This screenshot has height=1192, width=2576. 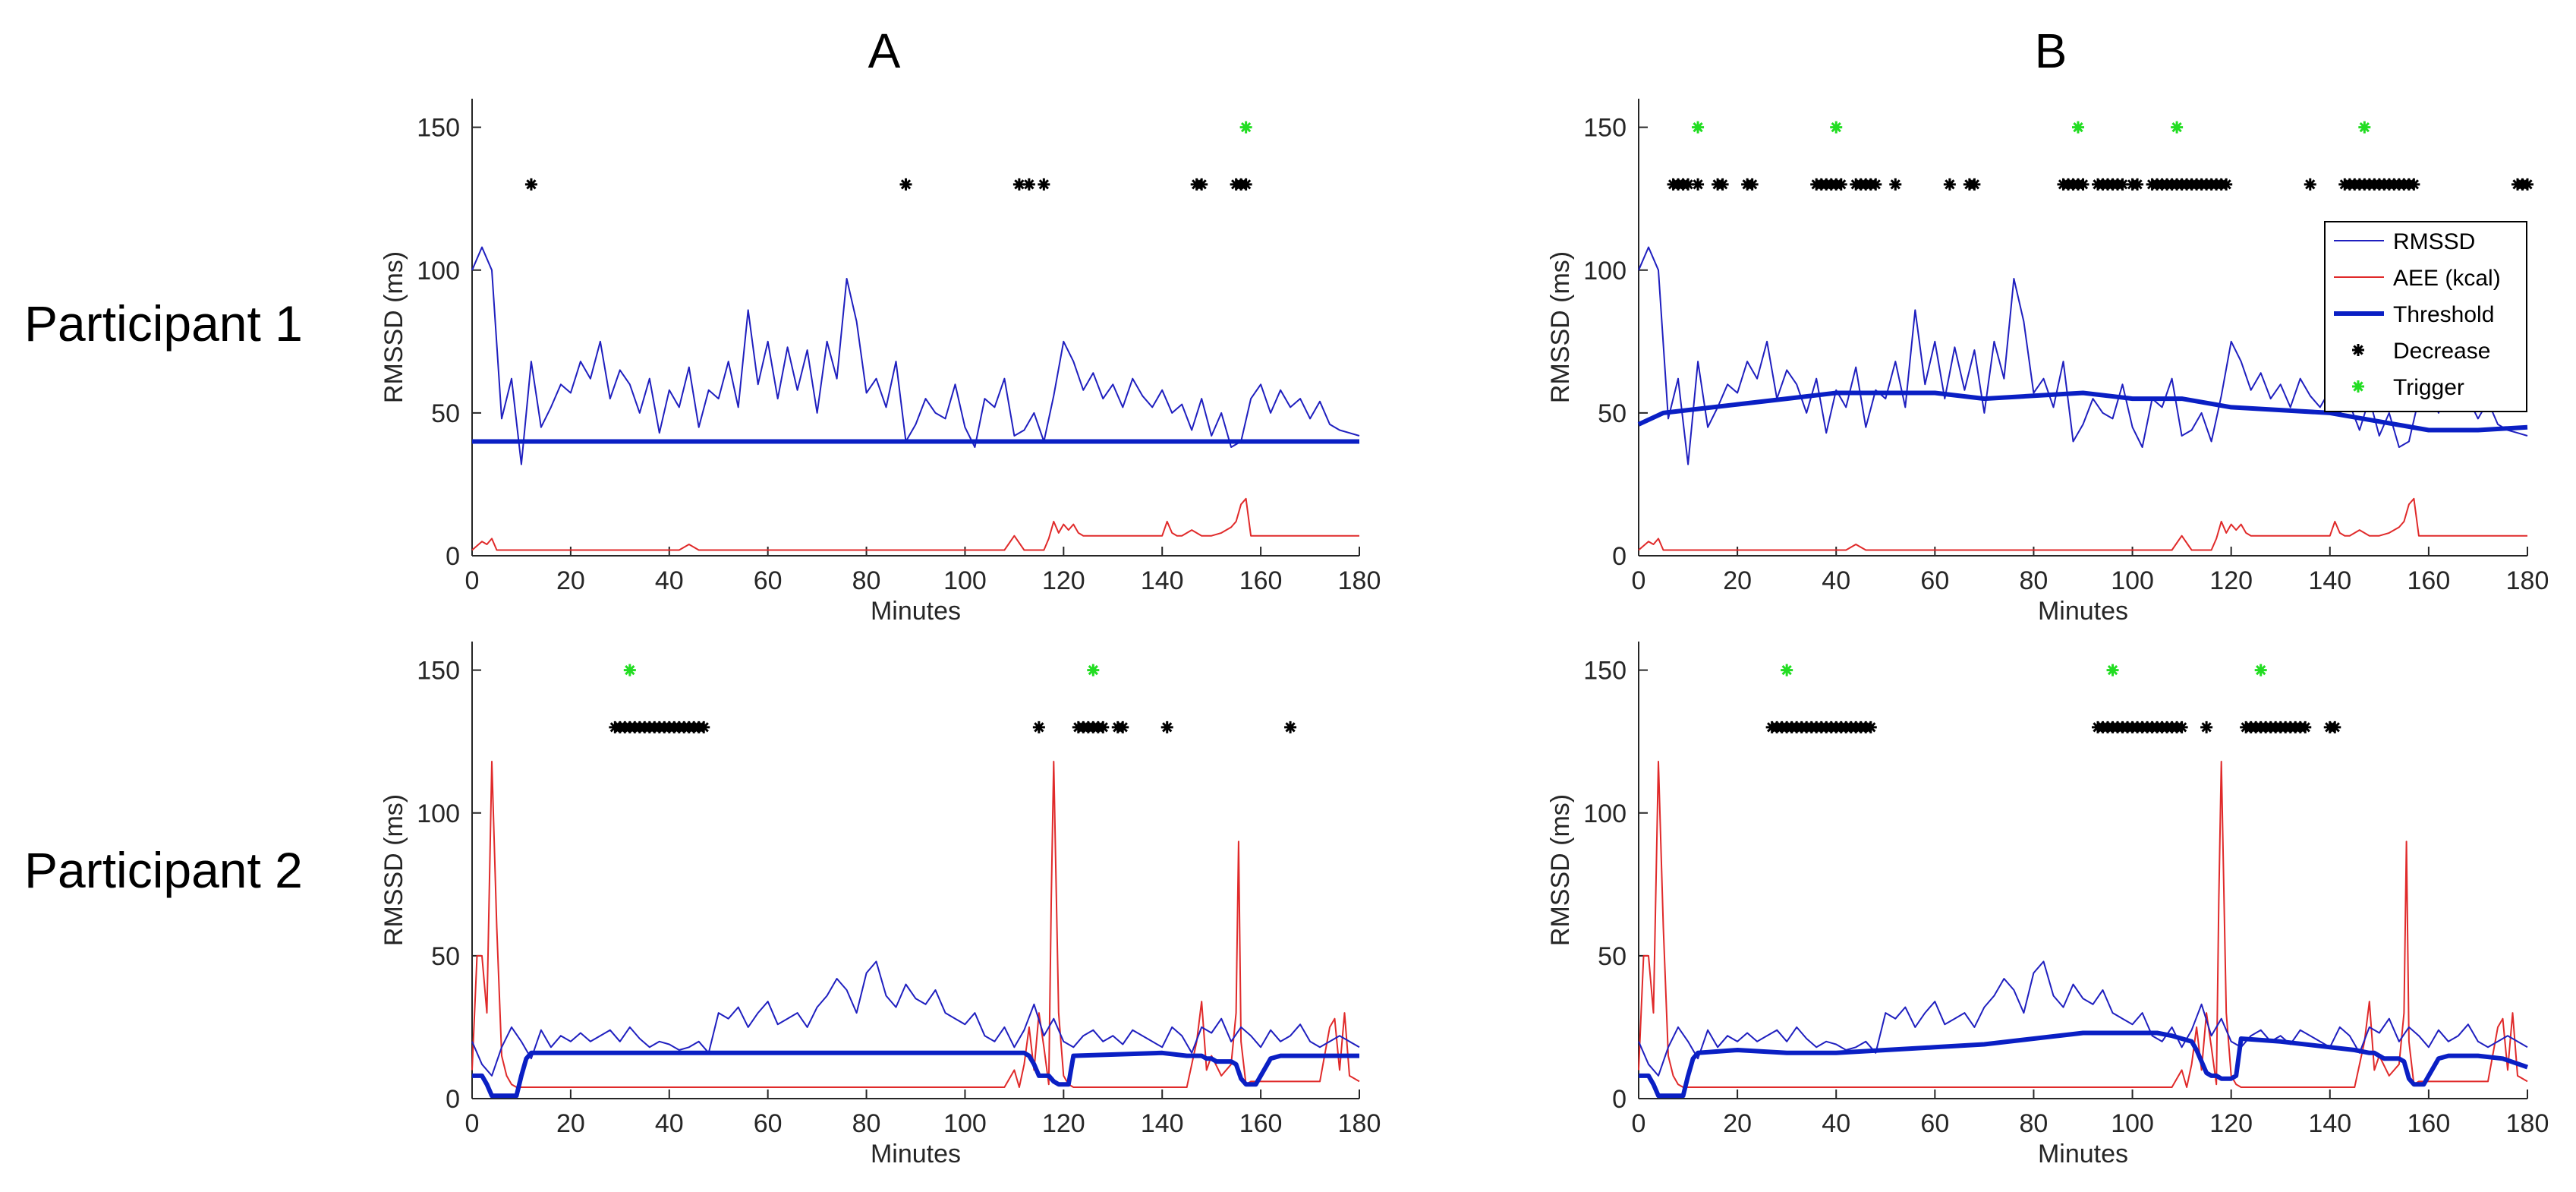 I want to click on legend-swatch-trigger, so click(x=2358, y=386).